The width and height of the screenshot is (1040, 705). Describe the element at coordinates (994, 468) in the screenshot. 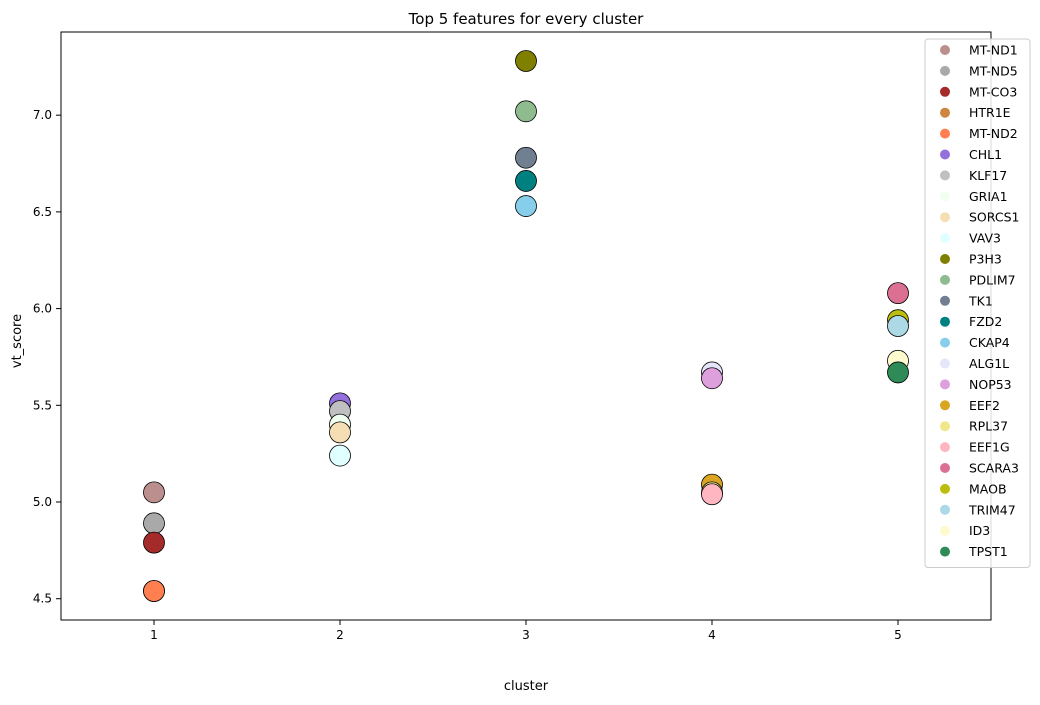

I see `legend-label: SCARA3` at that location.